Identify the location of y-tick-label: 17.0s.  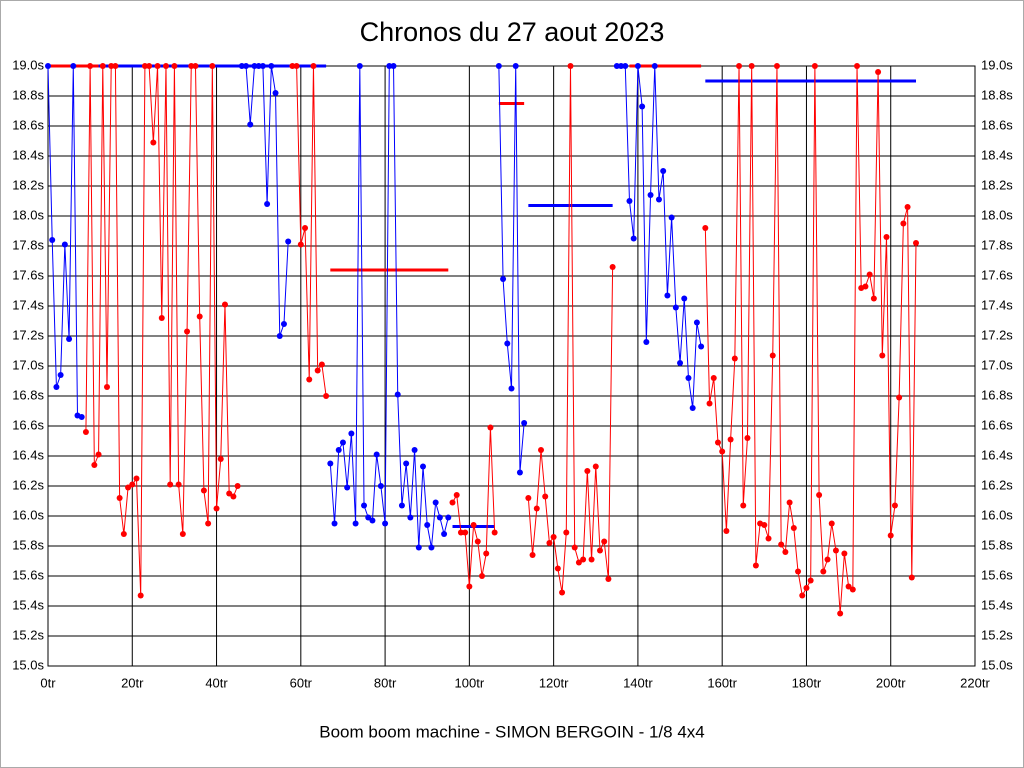
(28, 364).